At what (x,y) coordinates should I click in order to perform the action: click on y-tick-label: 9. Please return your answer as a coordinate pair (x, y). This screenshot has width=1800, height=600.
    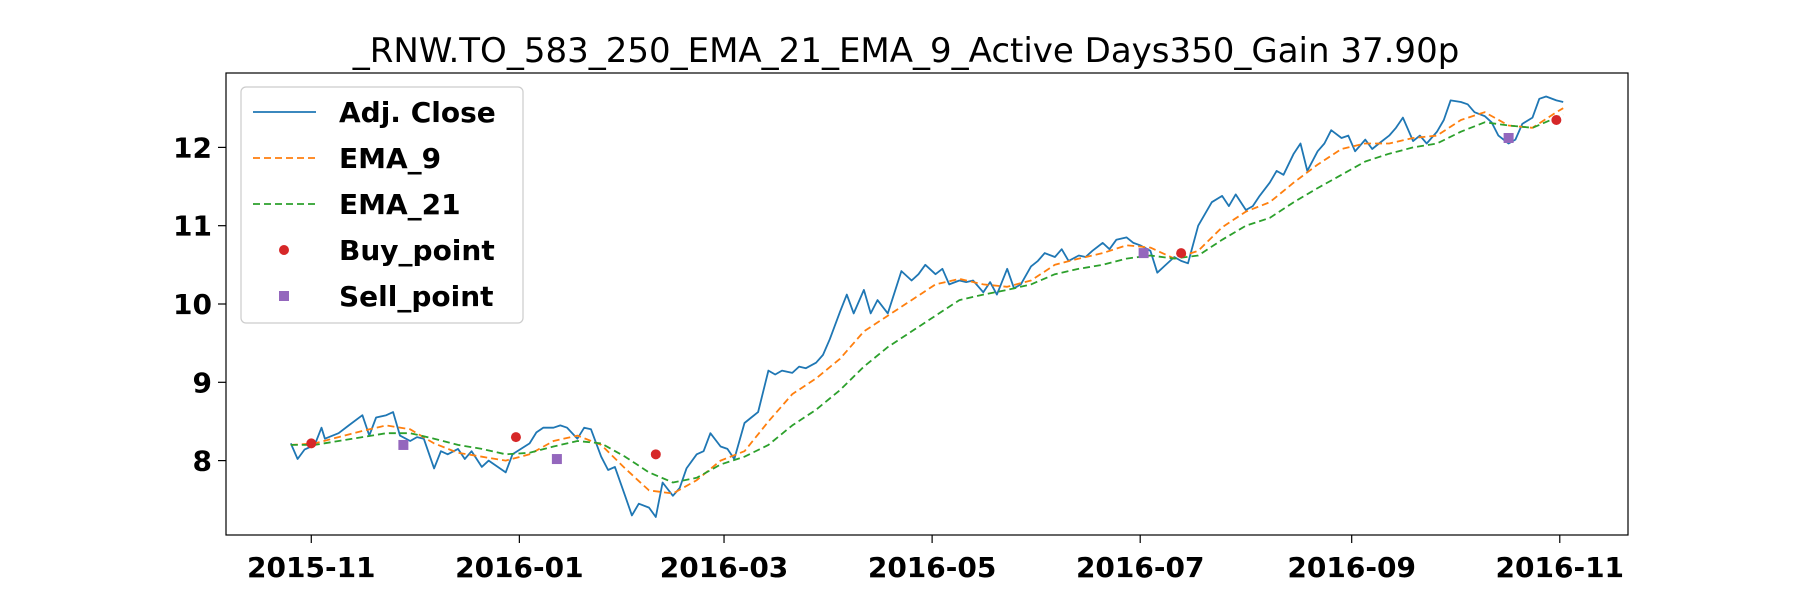
    Looking at the image, I should click on (202, 382).